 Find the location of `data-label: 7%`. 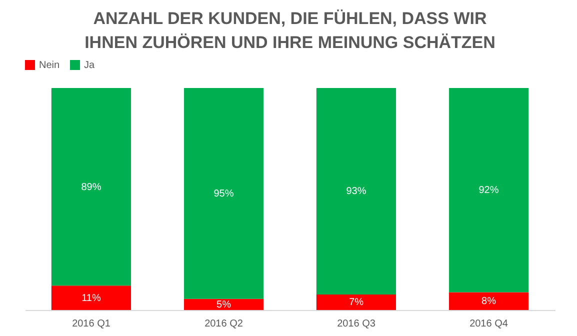

data-label: 7% is located at coordinates (356, 302).